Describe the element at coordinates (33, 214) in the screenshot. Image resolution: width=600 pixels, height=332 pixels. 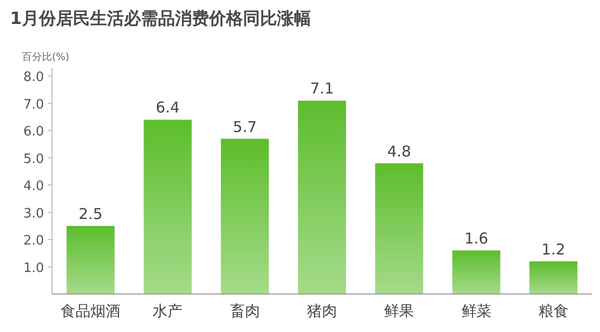
I see `y-tick-label: 3.0` at that location.